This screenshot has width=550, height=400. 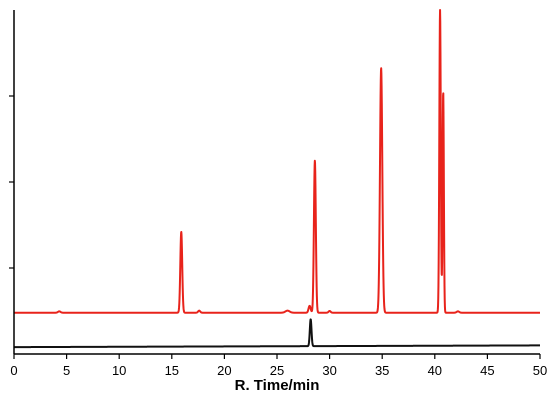 What do you see at coordinates (540, 370) in the screenshot?
I see `x-tick-label: 50` at bounding box center [540, 370].